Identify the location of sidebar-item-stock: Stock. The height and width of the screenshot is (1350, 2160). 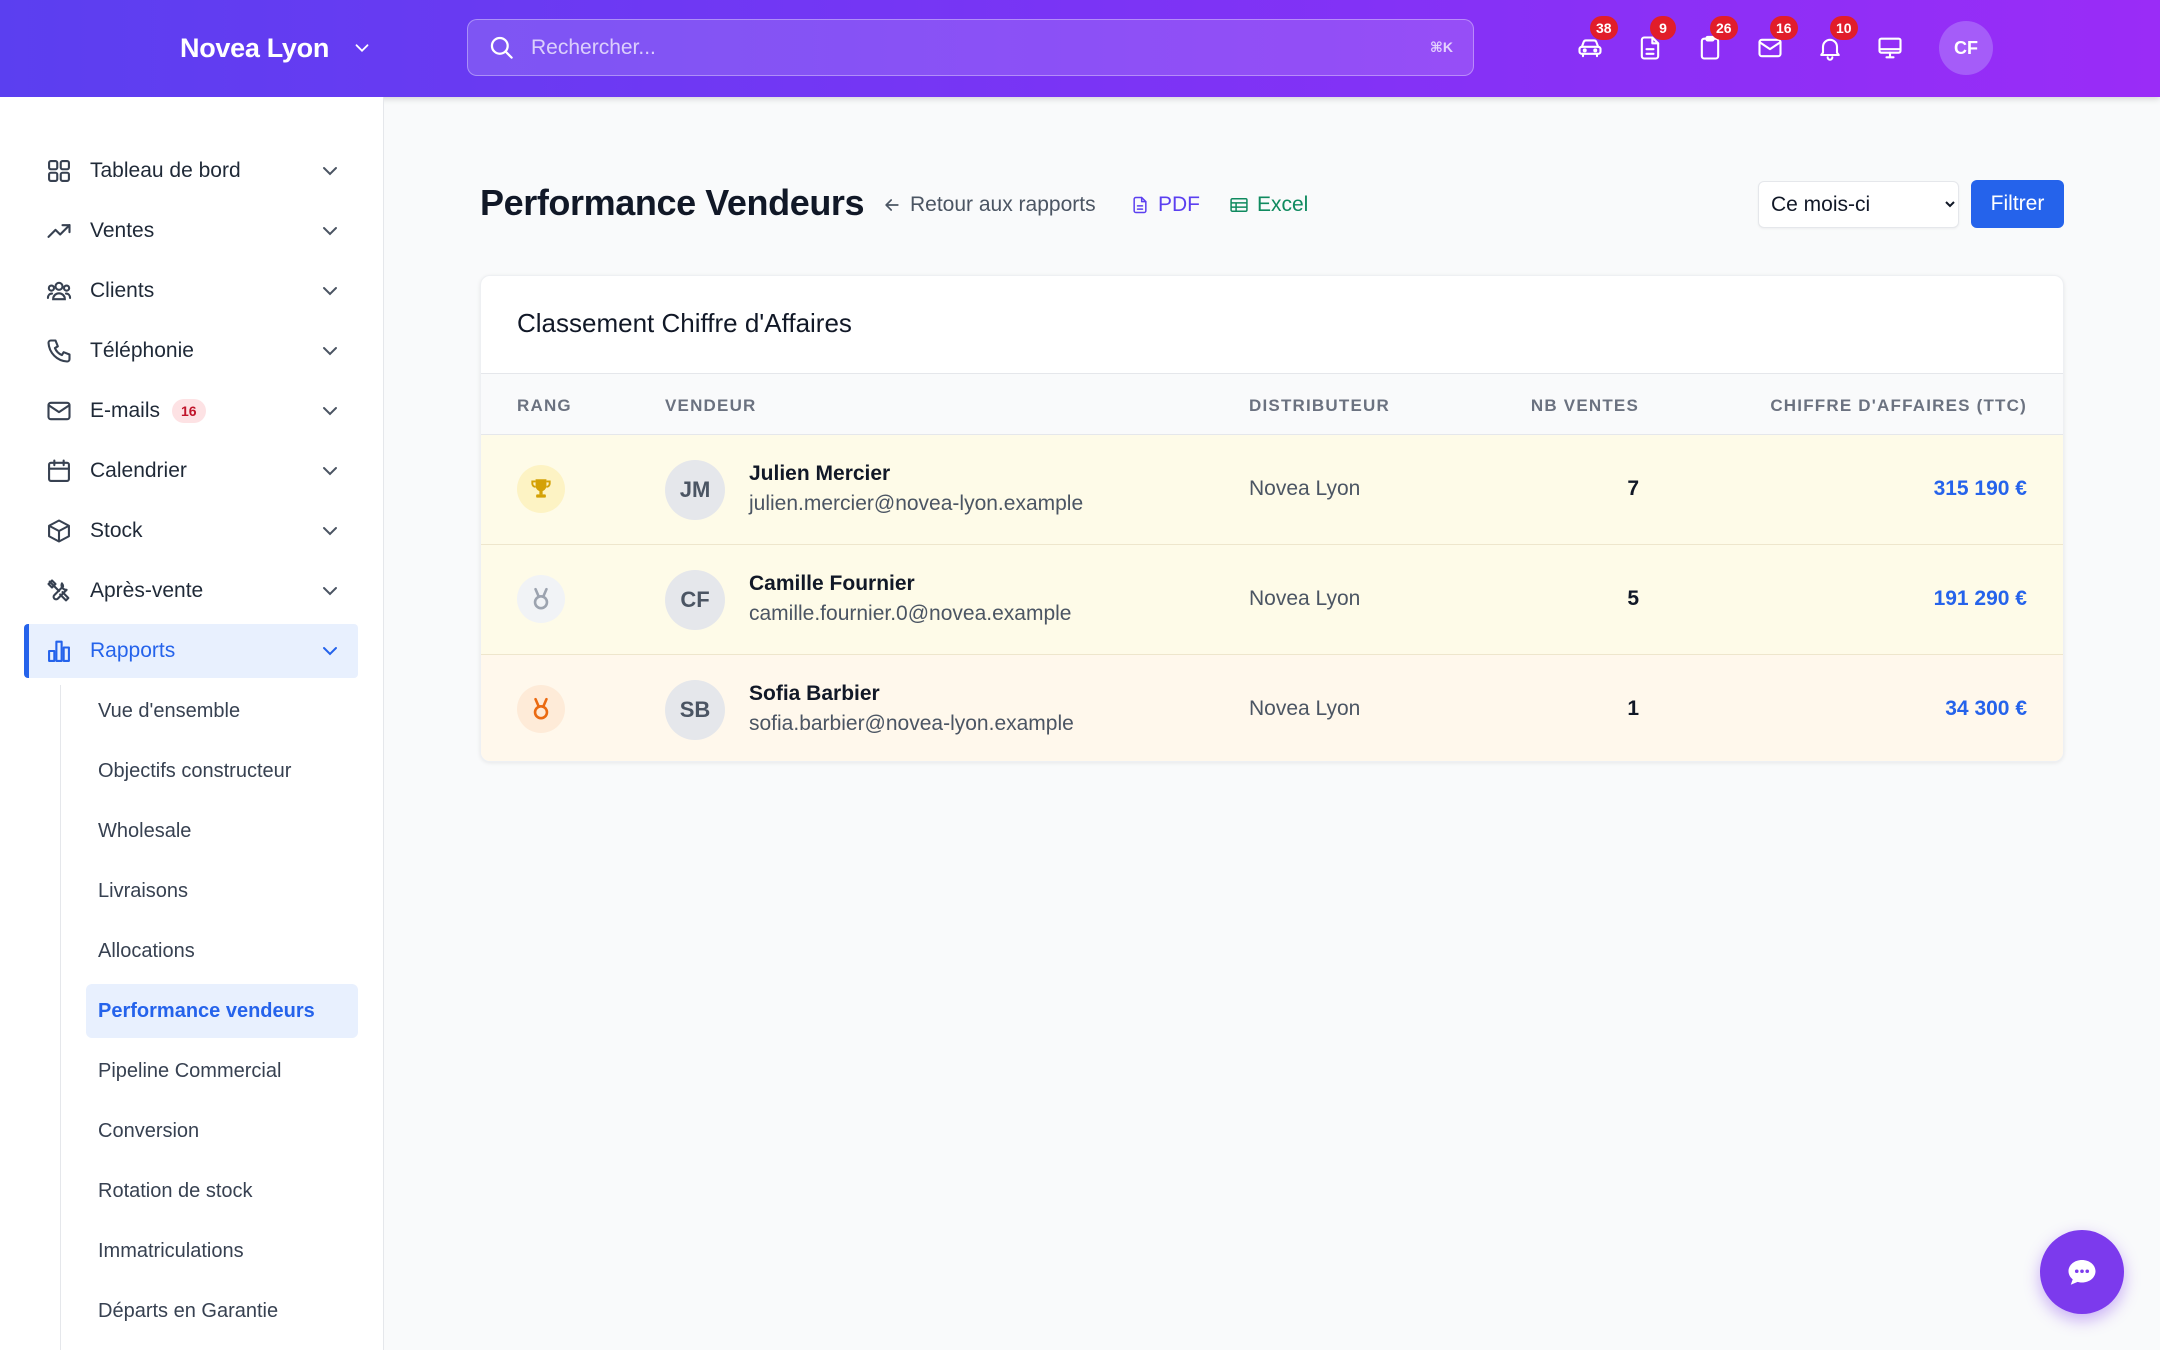
(191, 531).